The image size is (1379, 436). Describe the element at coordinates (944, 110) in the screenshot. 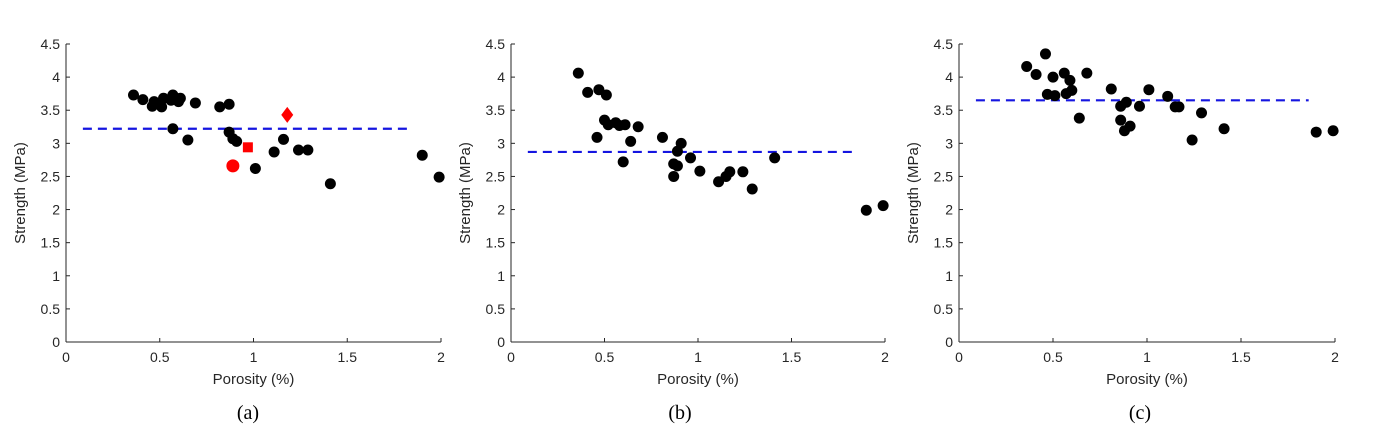

I see `y-tick-label: 3.5` at that location.